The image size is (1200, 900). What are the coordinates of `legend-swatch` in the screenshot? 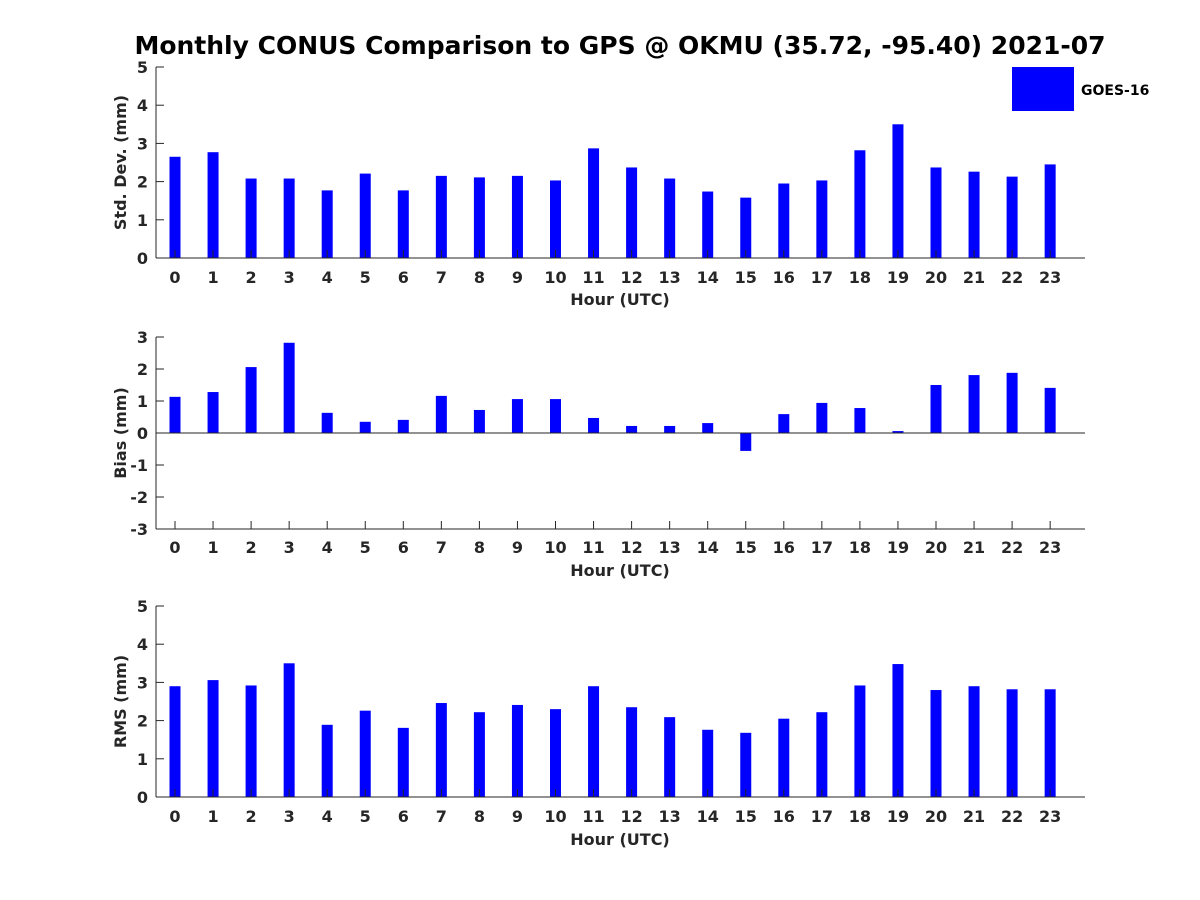 It's located at (1043, 89).